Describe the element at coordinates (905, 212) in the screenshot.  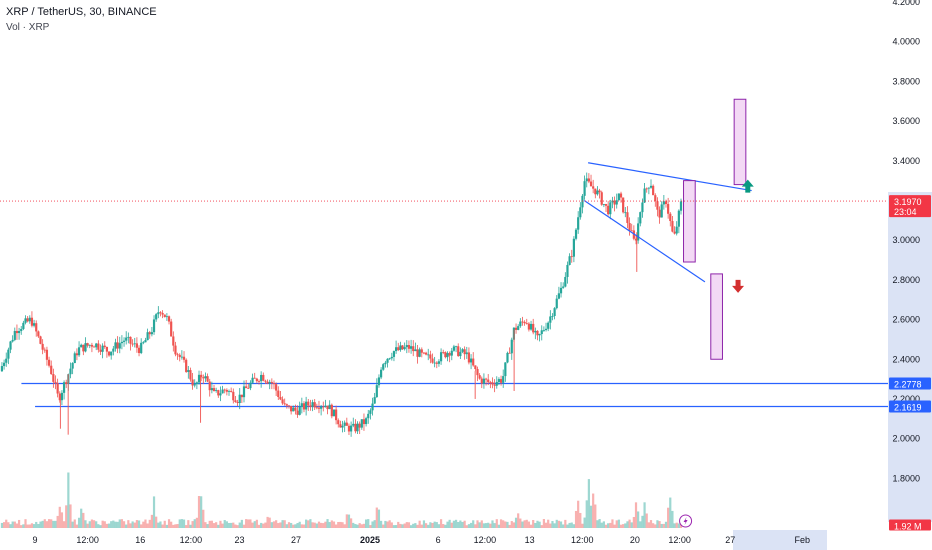
I see `last-price-tag-text: 23:04` at that location.